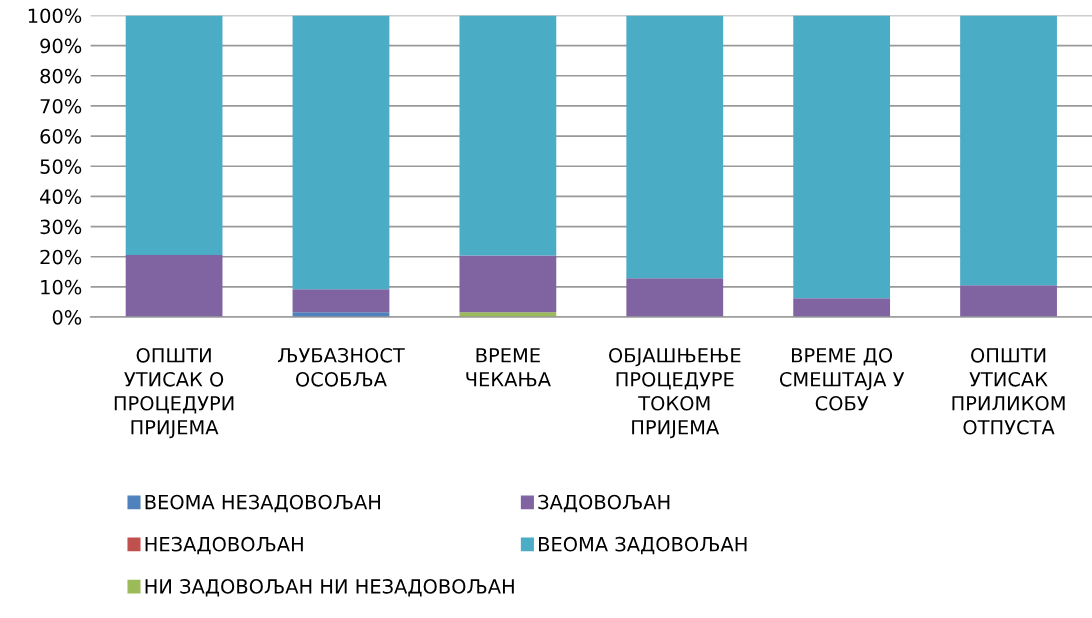  Describe the element at coordinates (604, 503) in the screenshot. I see `legend-label: ЗАДОВОЉАН` at that location.